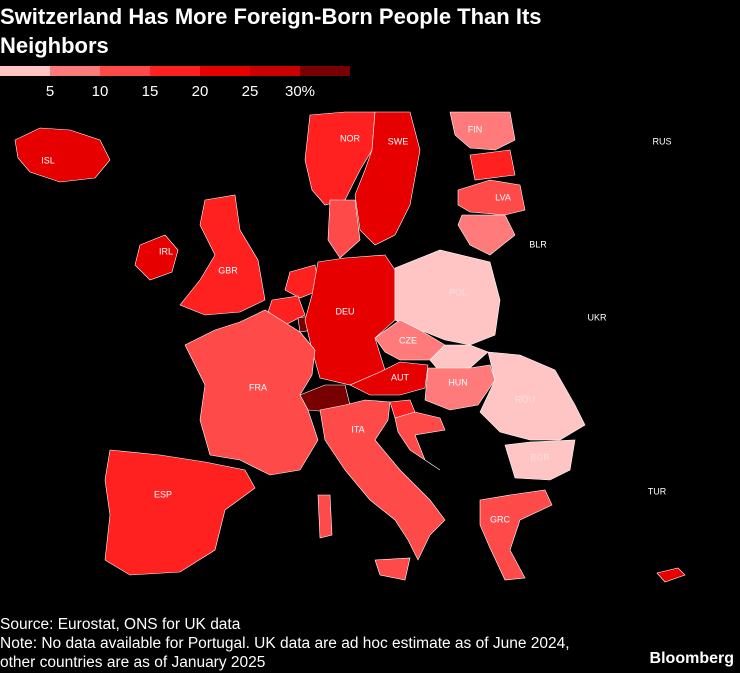 The height and width of the screenshot is (673, 740). I want to click on country-label: GRC, so click(500, 519).